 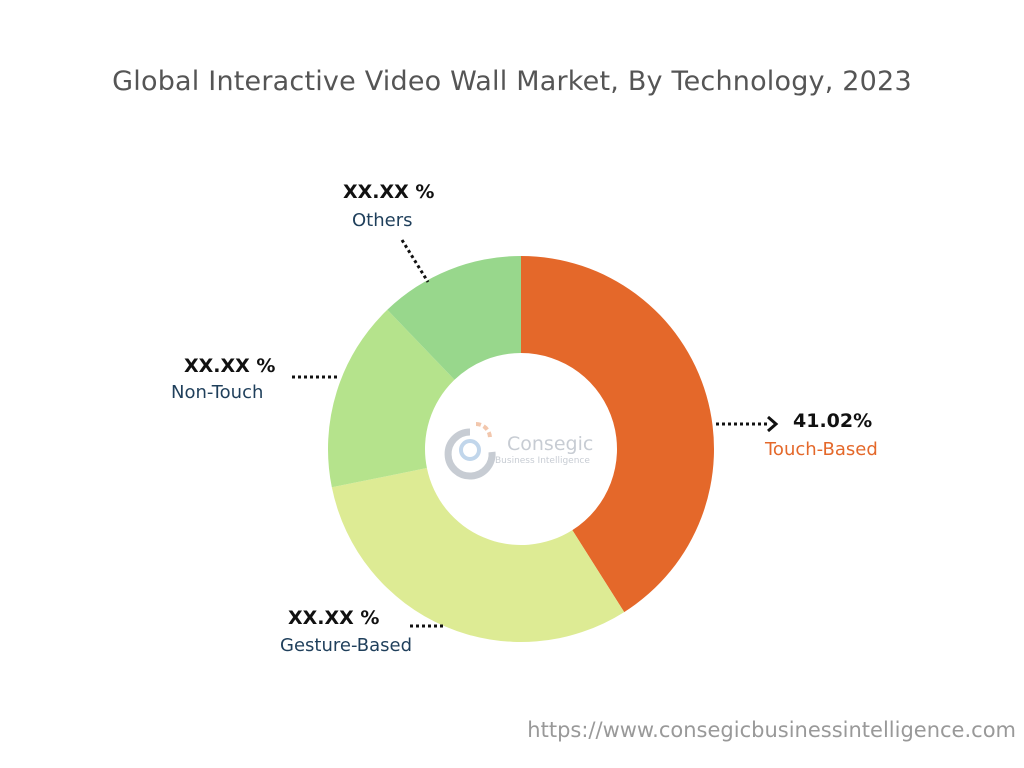 I want to click on label-name-non-touch: Non-Touch, so click(x=217, y=392).